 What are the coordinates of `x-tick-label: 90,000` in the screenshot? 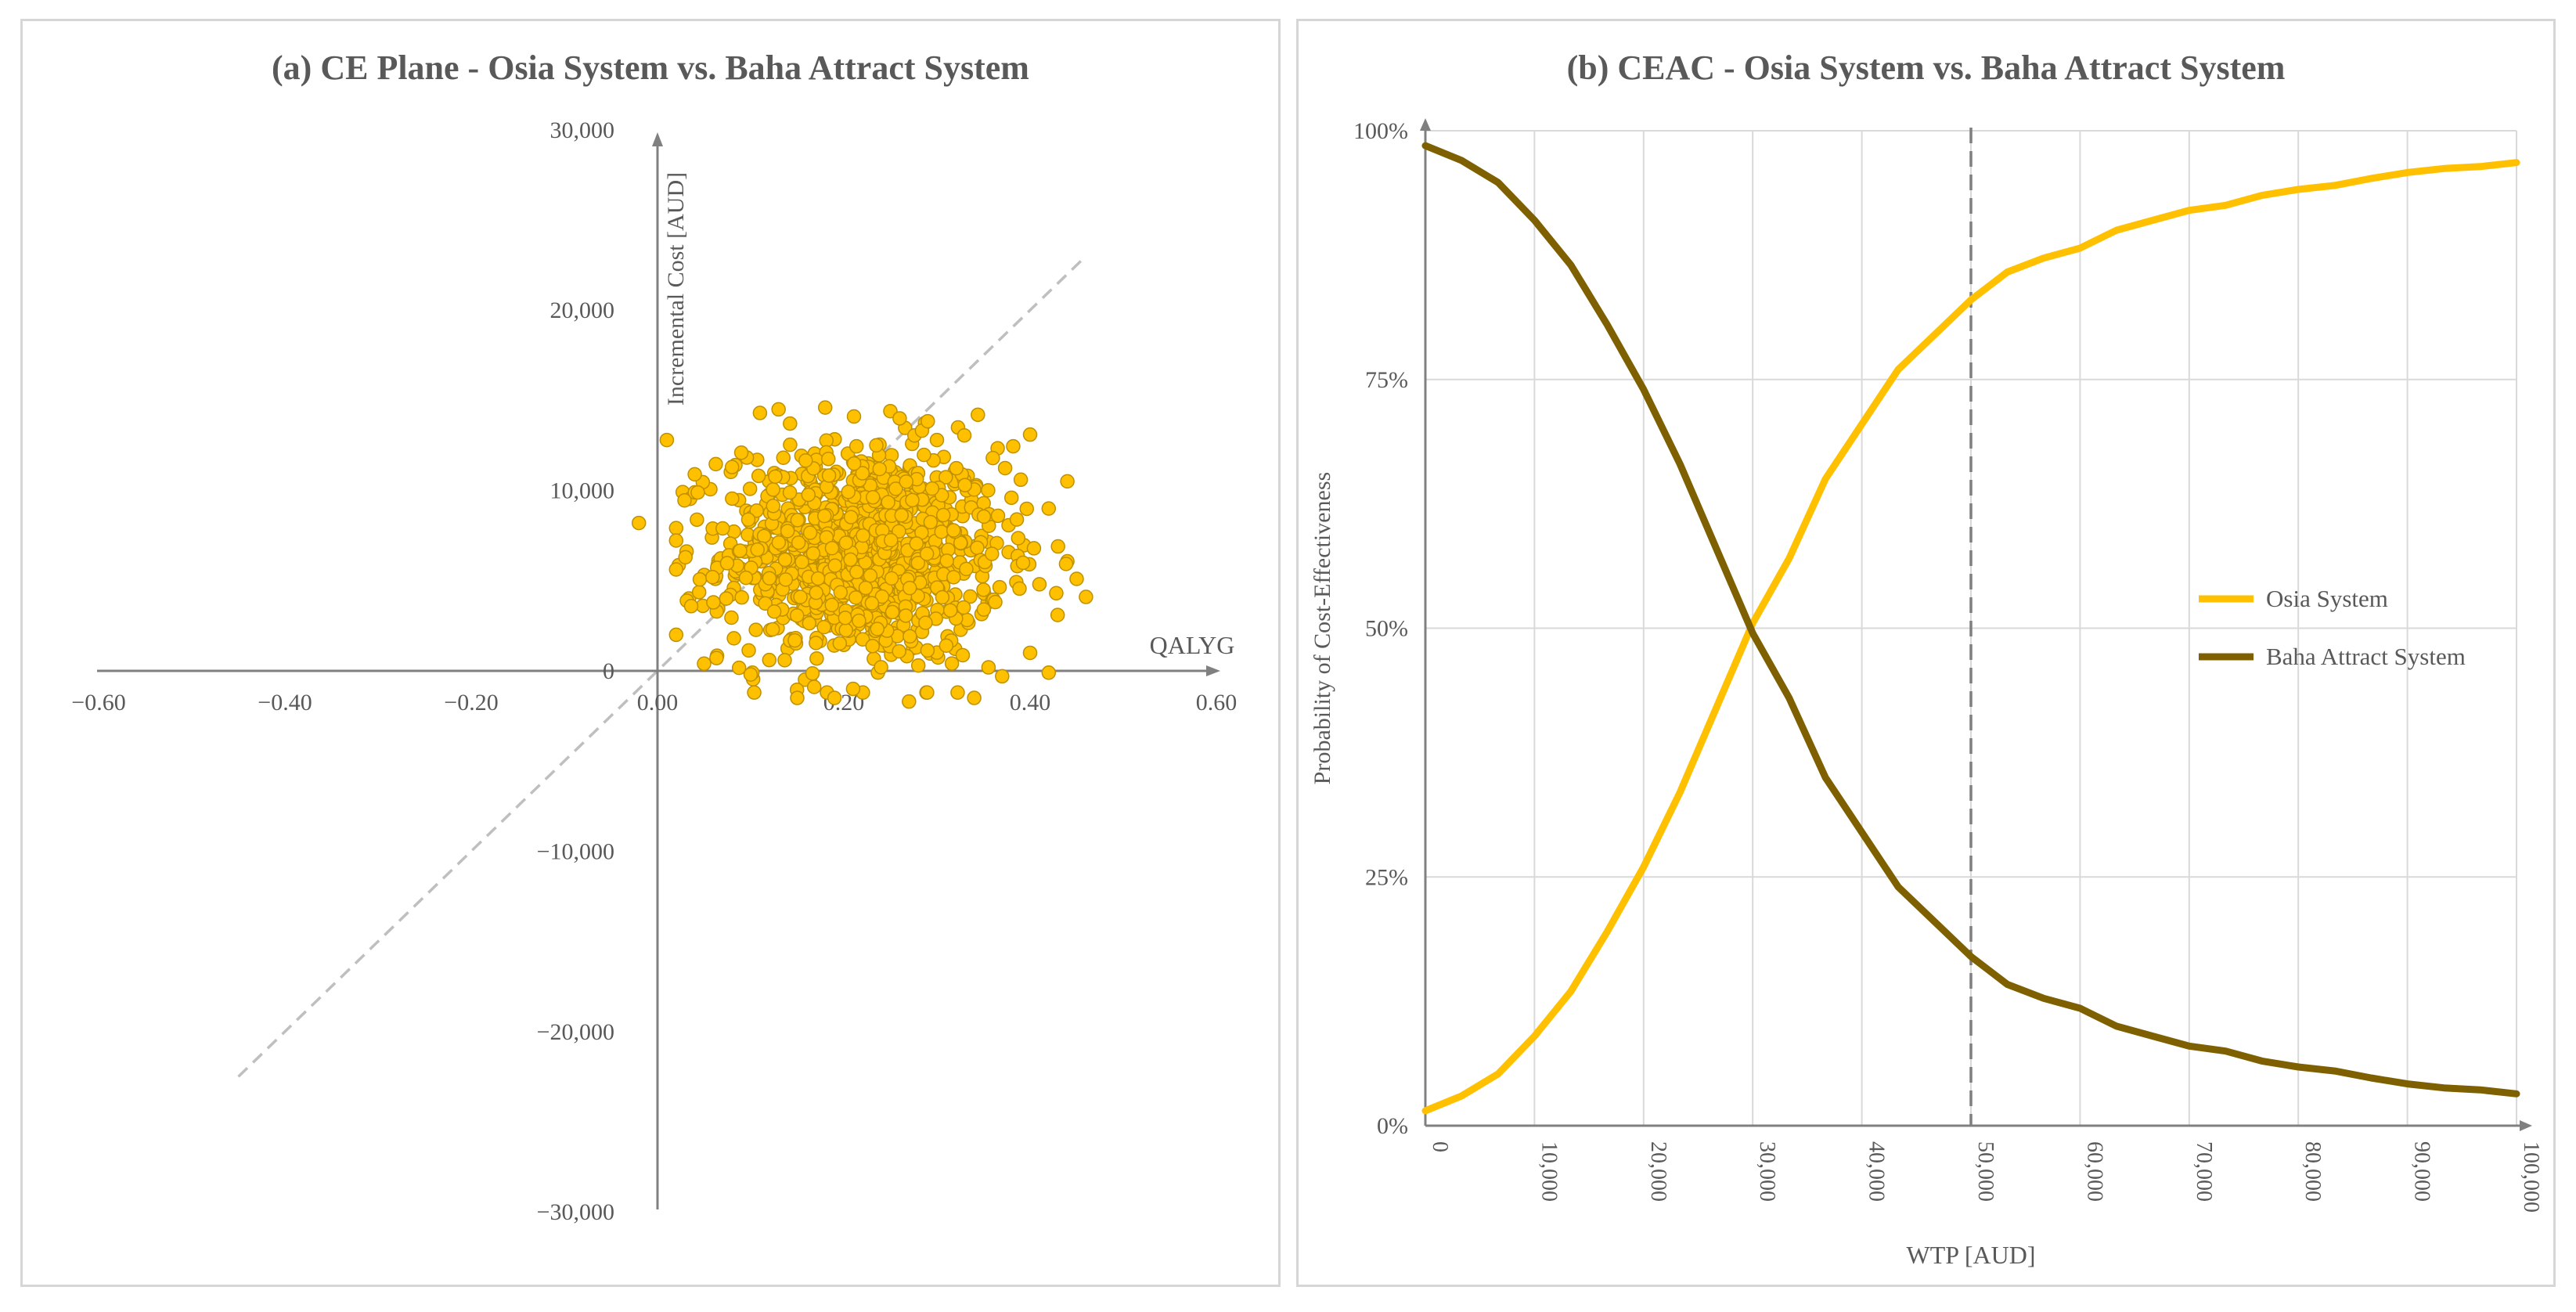 It's located at (2422, 1171).